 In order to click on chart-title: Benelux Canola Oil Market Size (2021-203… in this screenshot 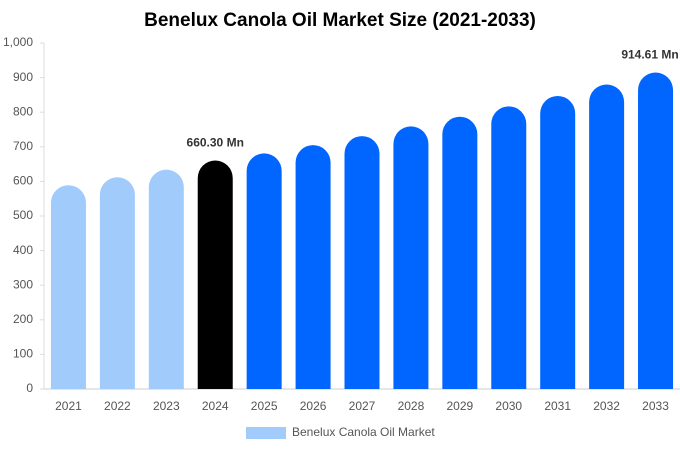, I will do `click(340, 20)`.